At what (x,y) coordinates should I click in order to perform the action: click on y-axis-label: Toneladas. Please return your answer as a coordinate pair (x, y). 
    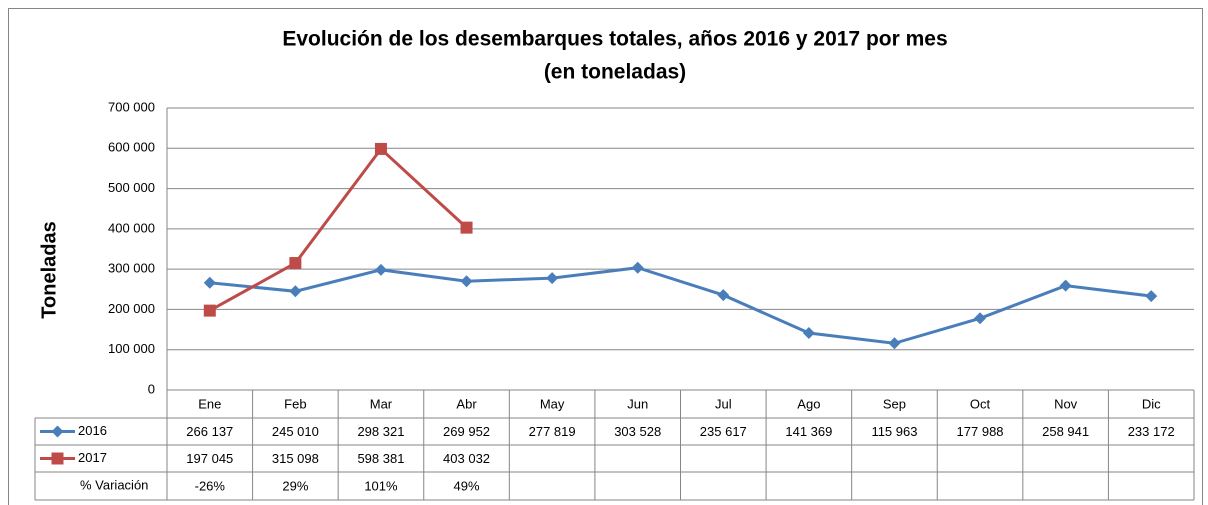
    Looking at the image, I should click on (49, 269).